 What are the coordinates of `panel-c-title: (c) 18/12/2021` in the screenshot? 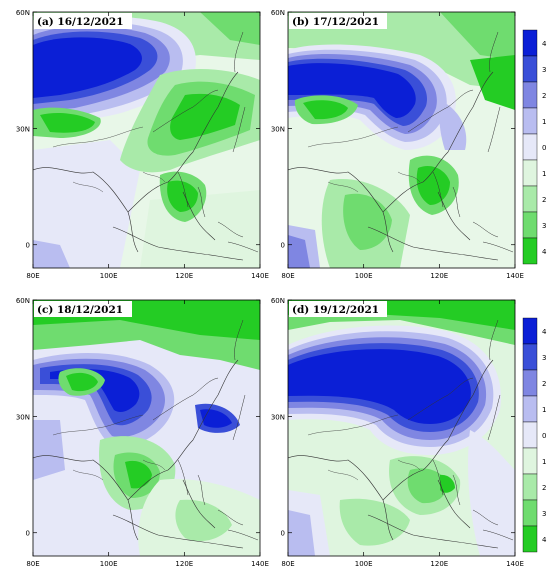 It's located at (80, 310).